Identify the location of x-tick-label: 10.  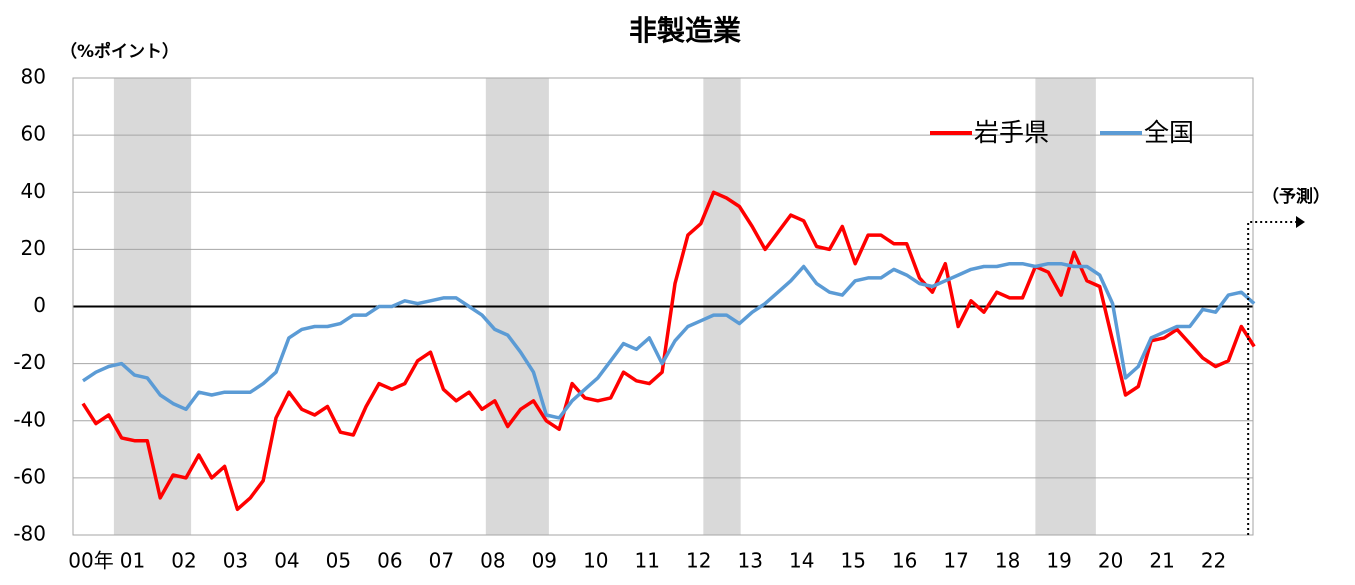
(595, 561).